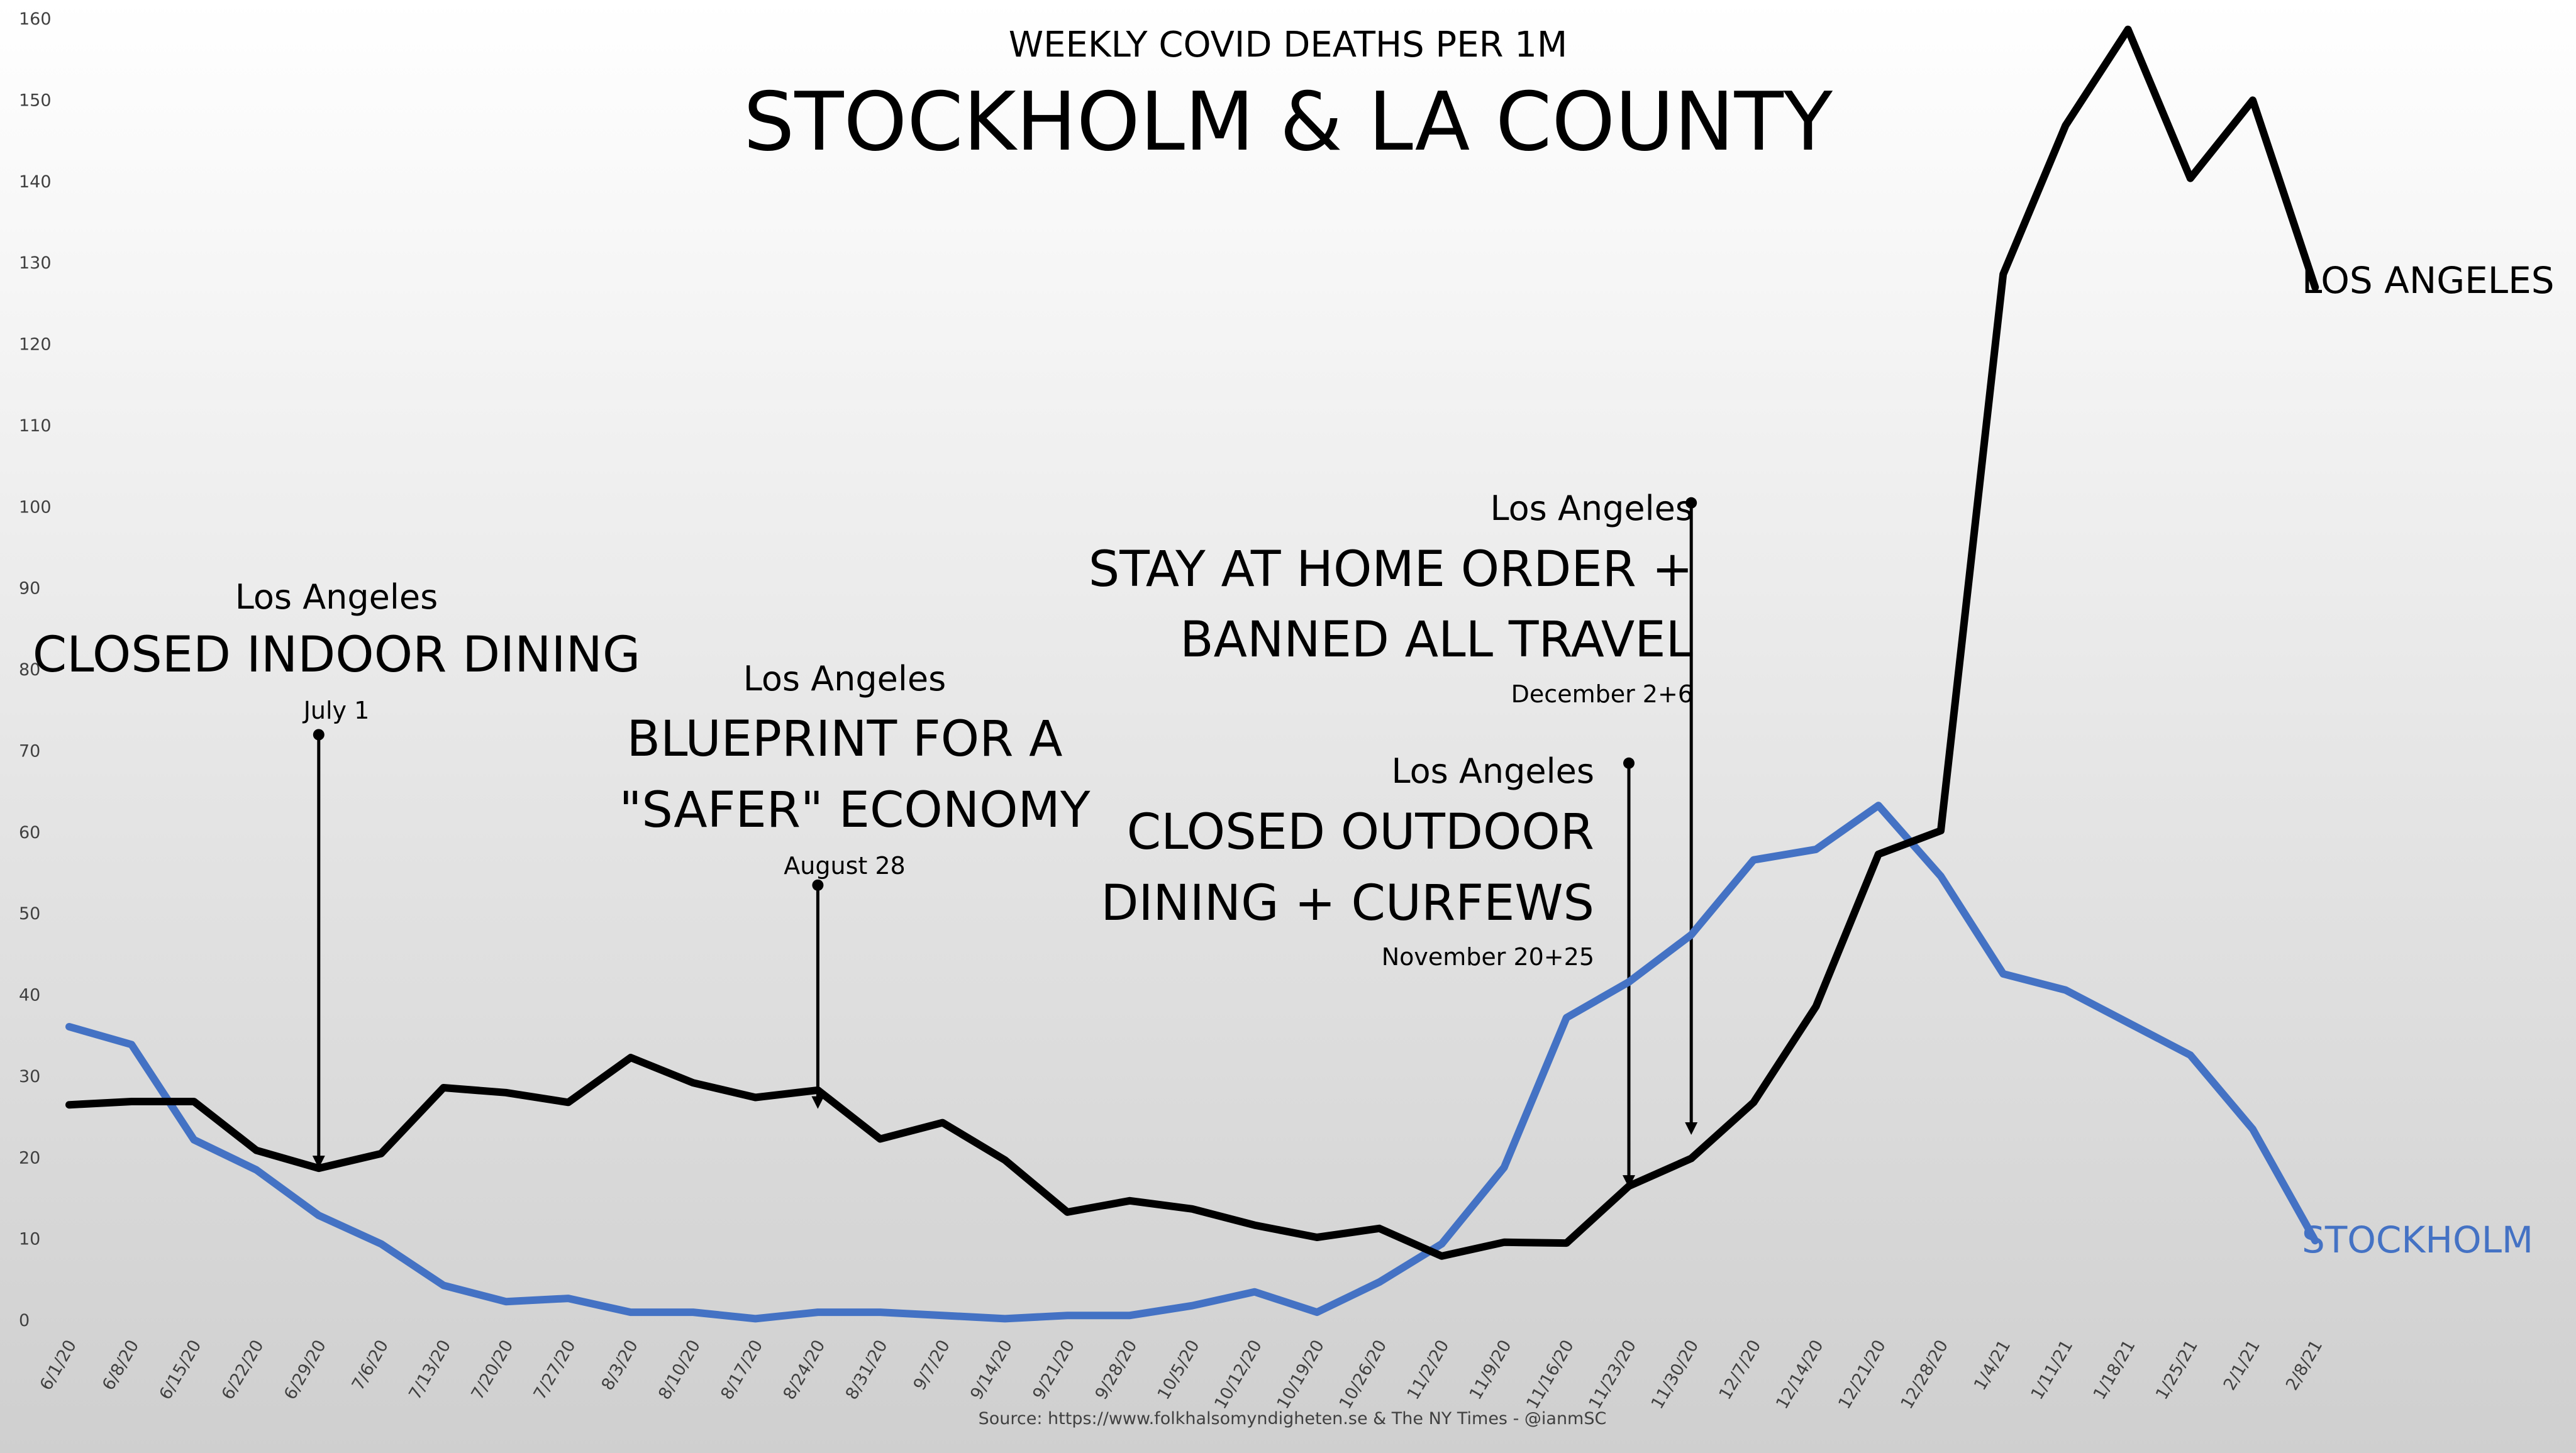  I want to click on y-tick-label: 0, so click(24, 1320).